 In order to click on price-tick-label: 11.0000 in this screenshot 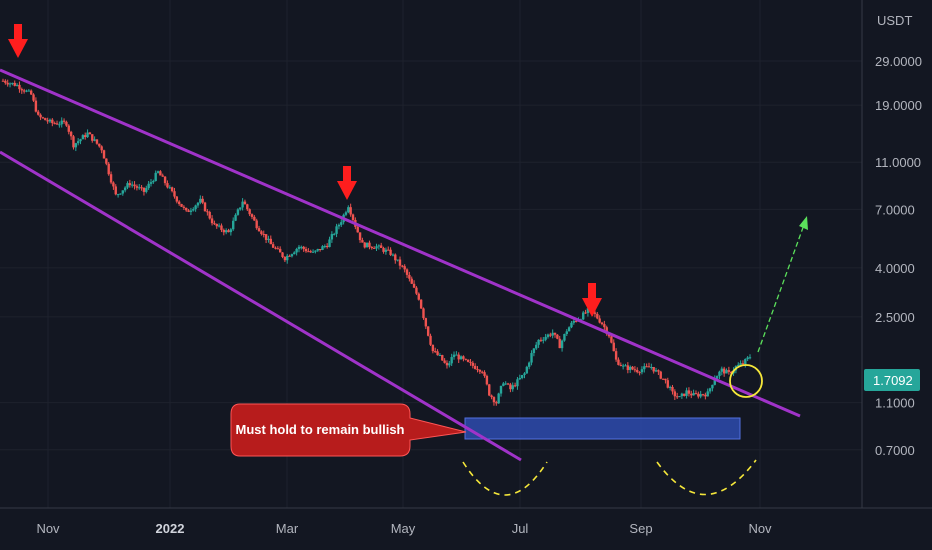, I will do `click(898, 162)`.